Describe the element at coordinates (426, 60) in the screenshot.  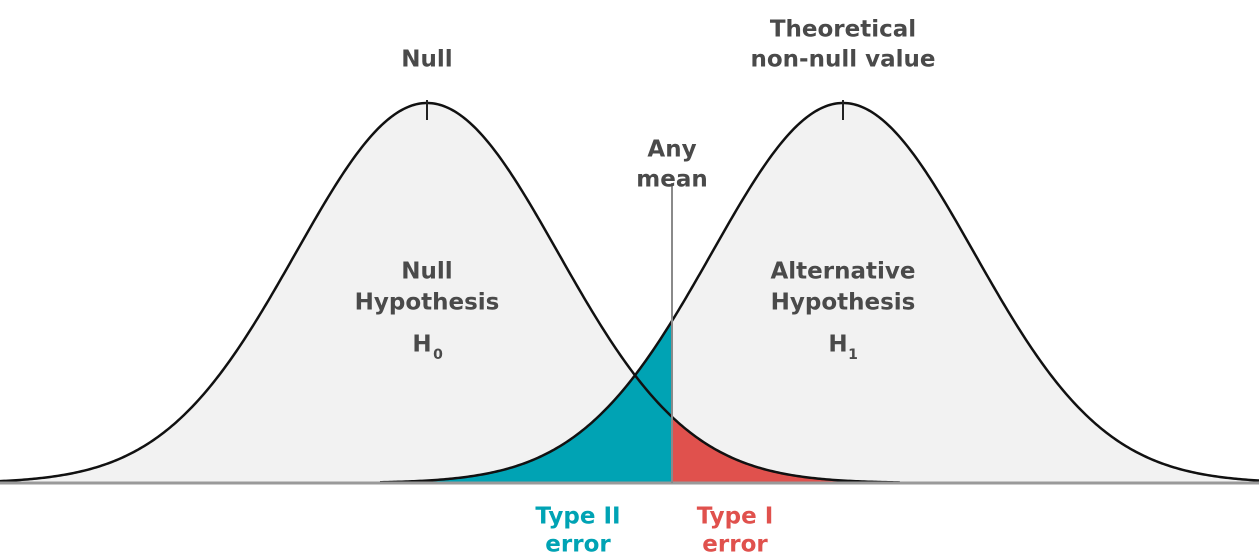
I see `null-mean-label: Null` at that location.